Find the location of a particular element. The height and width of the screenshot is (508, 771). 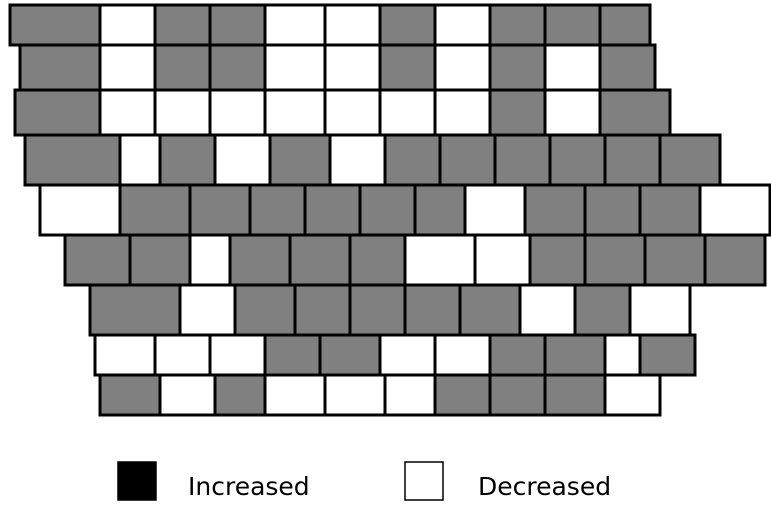

legend-label: Decreased is located at coordinates (544, 486).